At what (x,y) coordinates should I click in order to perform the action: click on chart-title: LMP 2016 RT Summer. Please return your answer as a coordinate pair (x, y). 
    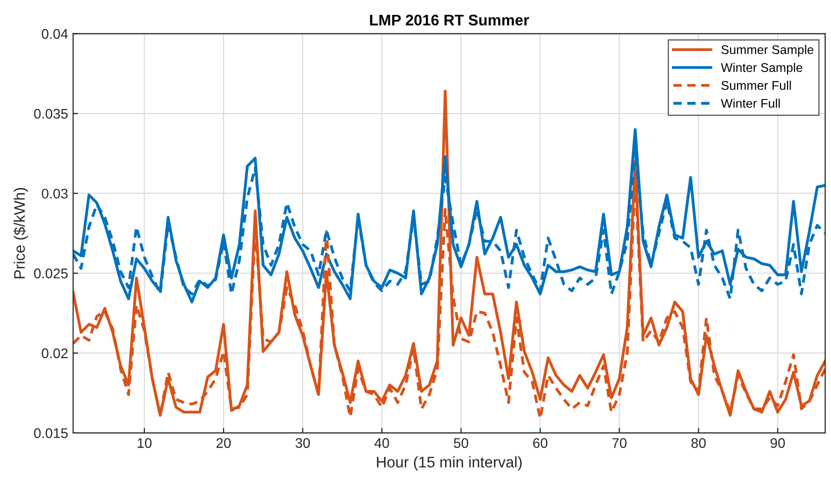
    Looking at the image, I should click on (450, 20).